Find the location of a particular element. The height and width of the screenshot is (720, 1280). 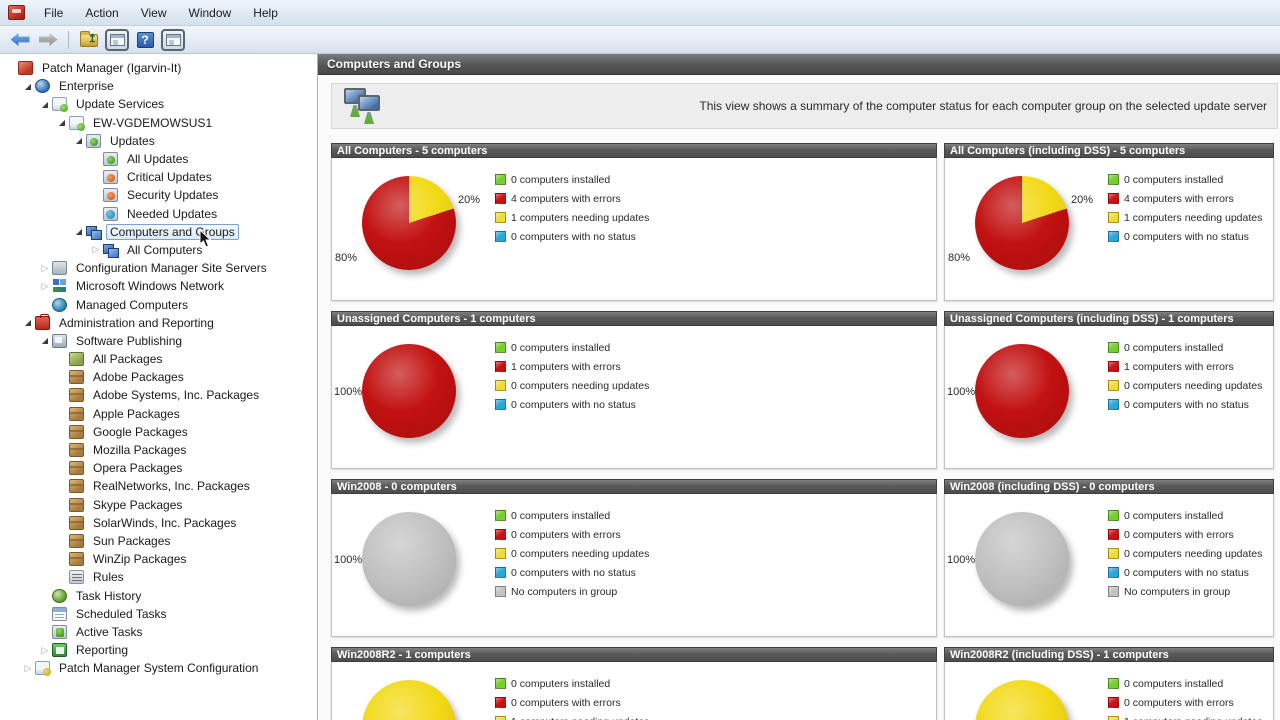

tree-item-google-packages: Google Packages is located at coordinates (158, 432).